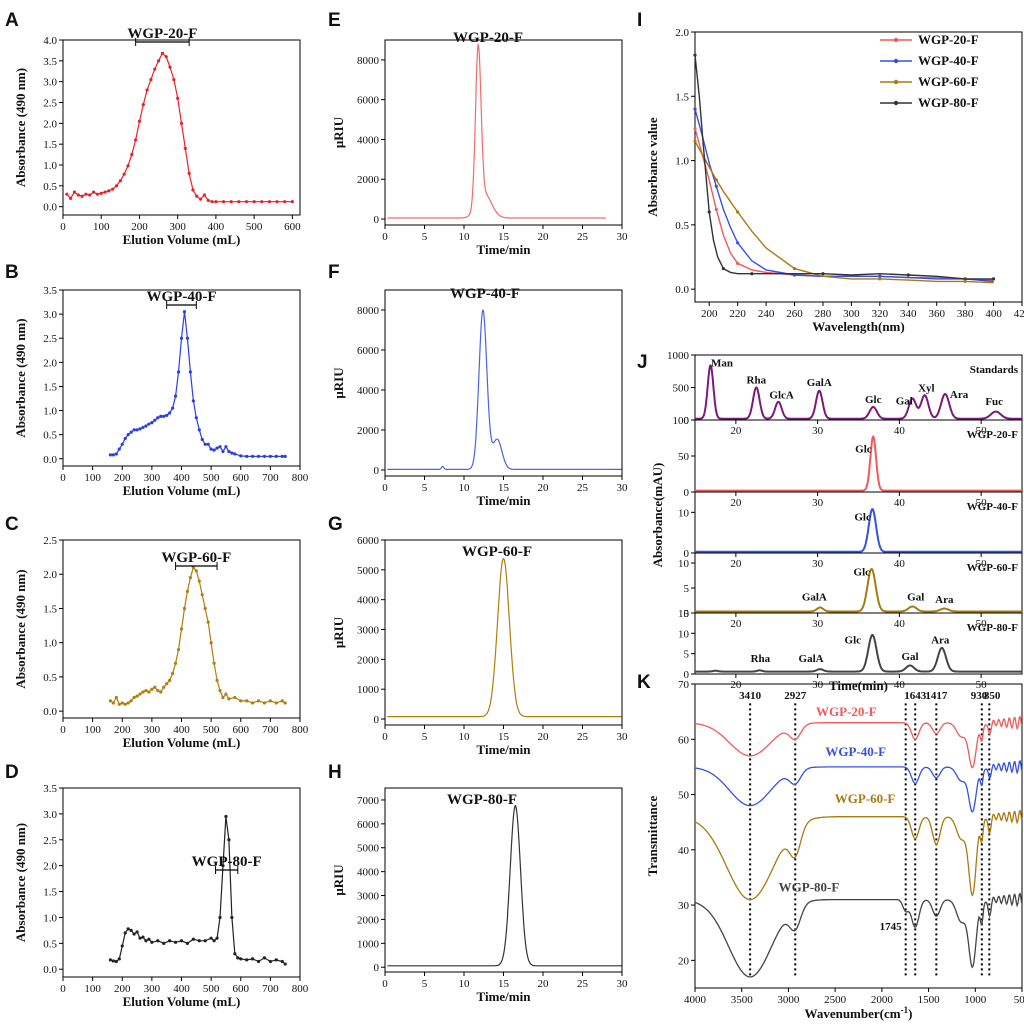 The width and height of the screenshot is (1024, 1025). What do you see at coordinates (818, 564) in the screenshot?
I see `x-tick-label: 30` at bounding box center [818, 564].